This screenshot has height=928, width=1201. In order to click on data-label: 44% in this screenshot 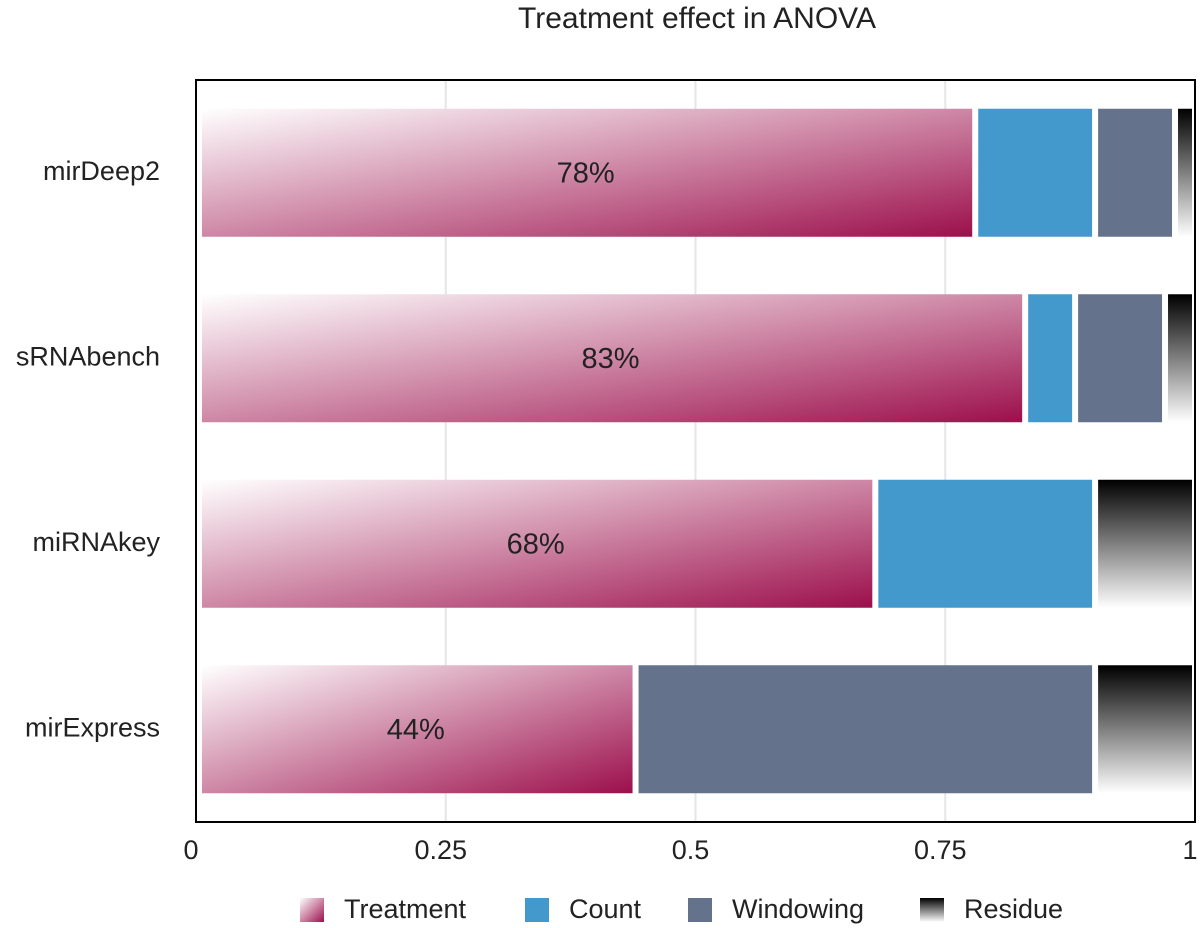, I will do `click(416, 730)`.